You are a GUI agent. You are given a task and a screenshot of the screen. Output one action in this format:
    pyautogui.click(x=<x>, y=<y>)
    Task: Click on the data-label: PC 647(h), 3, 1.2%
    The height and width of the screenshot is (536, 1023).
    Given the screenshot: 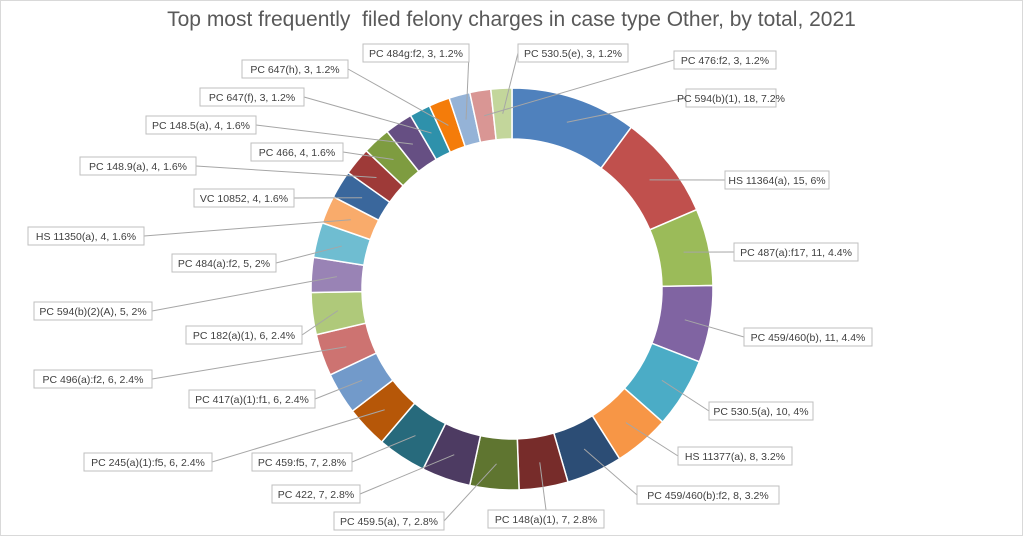 What is the action you would take?
    pyautogui.click(x=294, y=70)
    